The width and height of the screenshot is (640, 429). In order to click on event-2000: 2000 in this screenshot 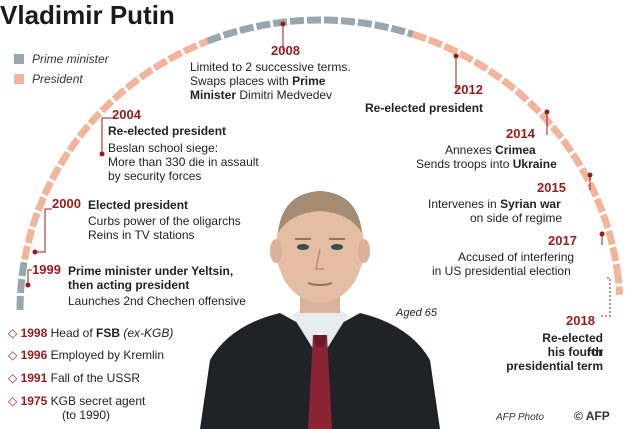, I will do `click(66, 204)`.